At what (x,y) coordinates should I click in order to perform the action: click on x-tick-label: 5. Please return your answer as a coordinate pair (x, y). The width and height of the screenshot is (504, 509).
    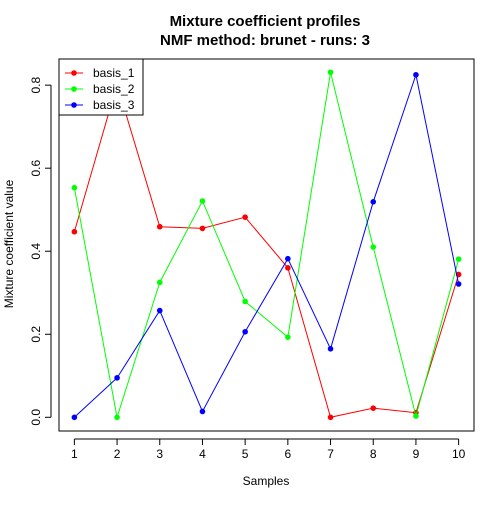
    Looking at the image, I should click on (245, 454).